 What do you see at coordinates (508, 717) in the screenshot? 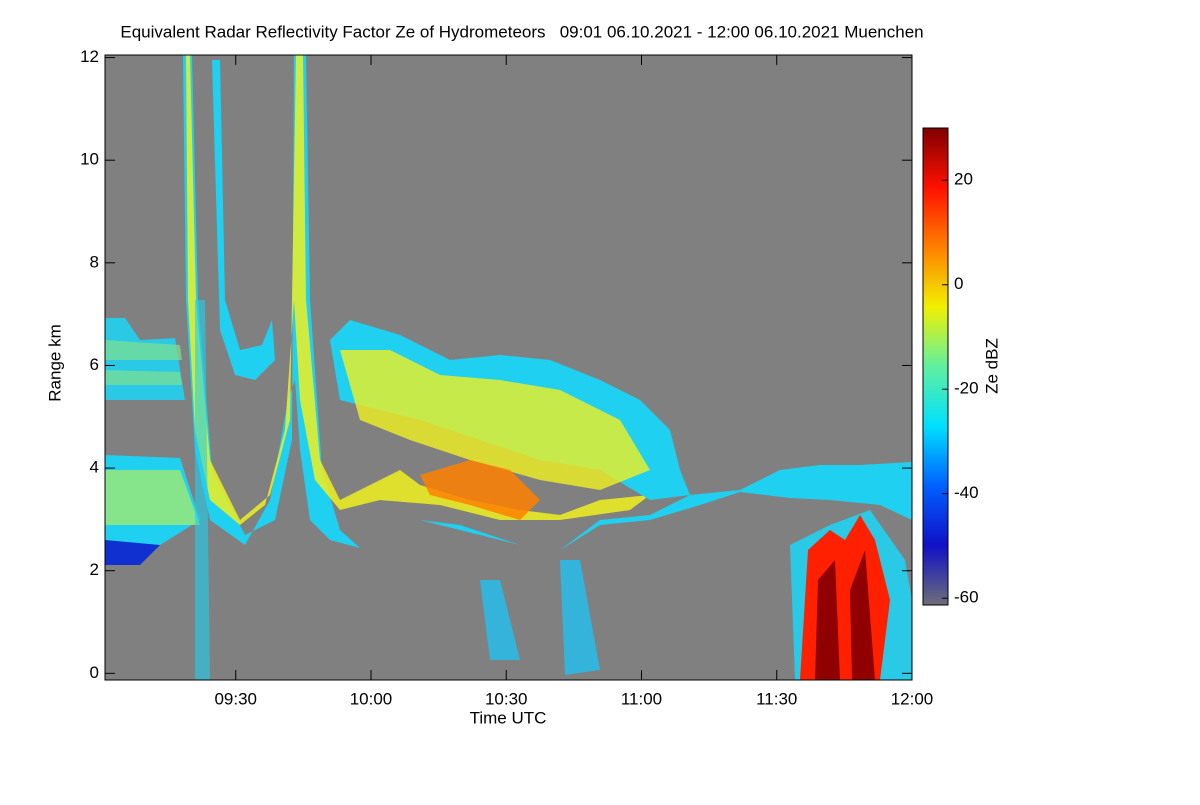
I see `x-axis-label: Time UTC` at bounding box center [508, 717].